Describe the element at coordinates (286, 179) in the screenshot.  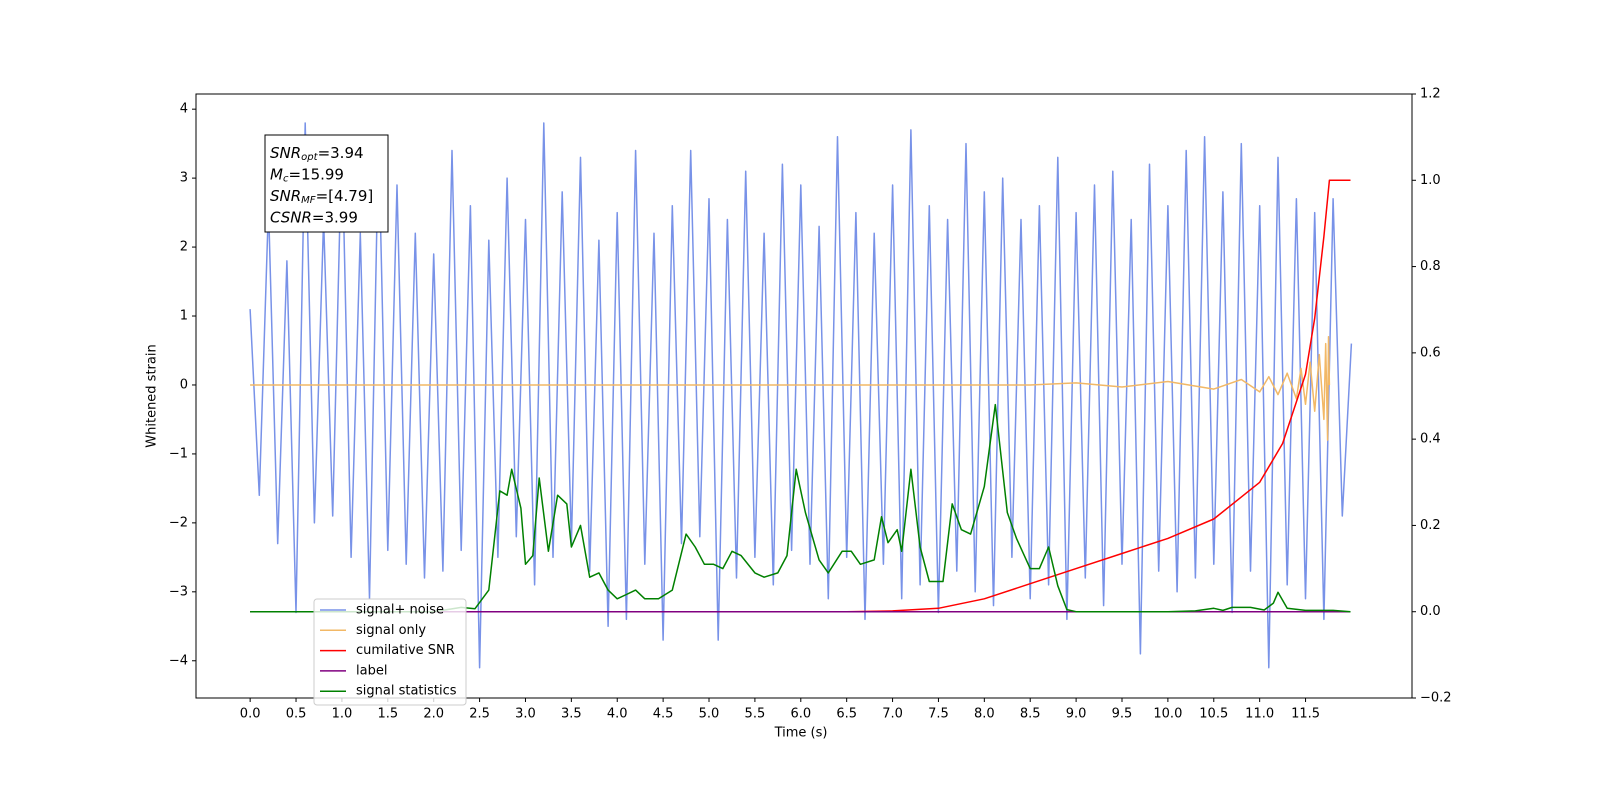
I see `annotation-subscript: c` at that location.